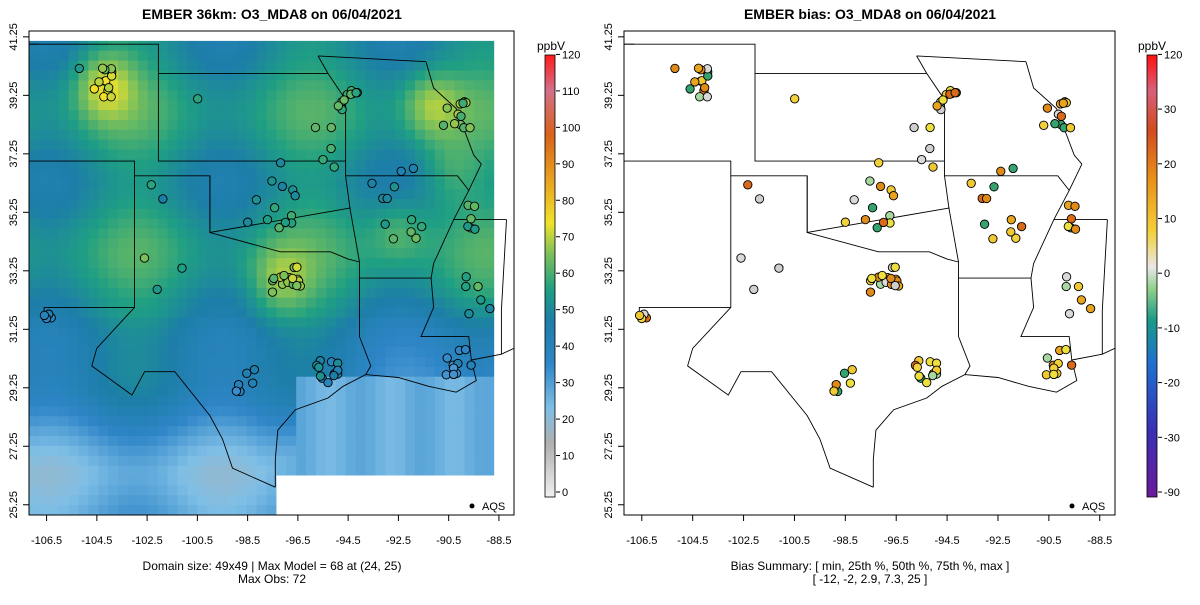 This screenshot has width=1200, height=605. I want to click on x-tick-label: -106.5, so click(46, 541).